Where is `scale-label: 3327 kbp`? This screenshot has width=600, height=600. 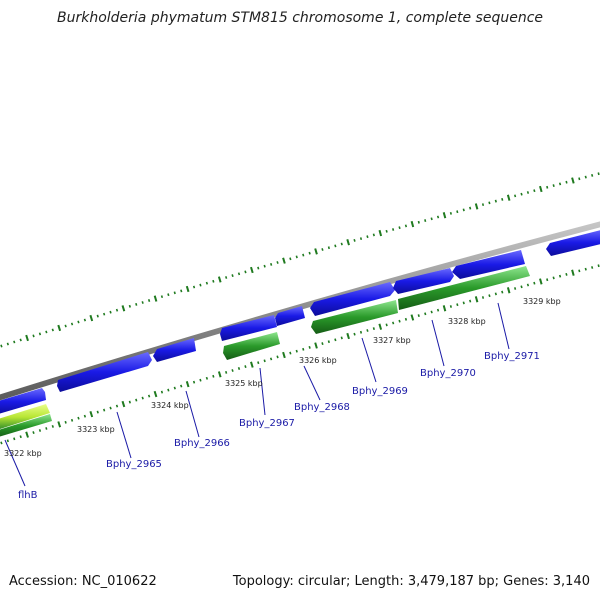 scale-label: 3327 kbp is located at coordinates (392, 340).